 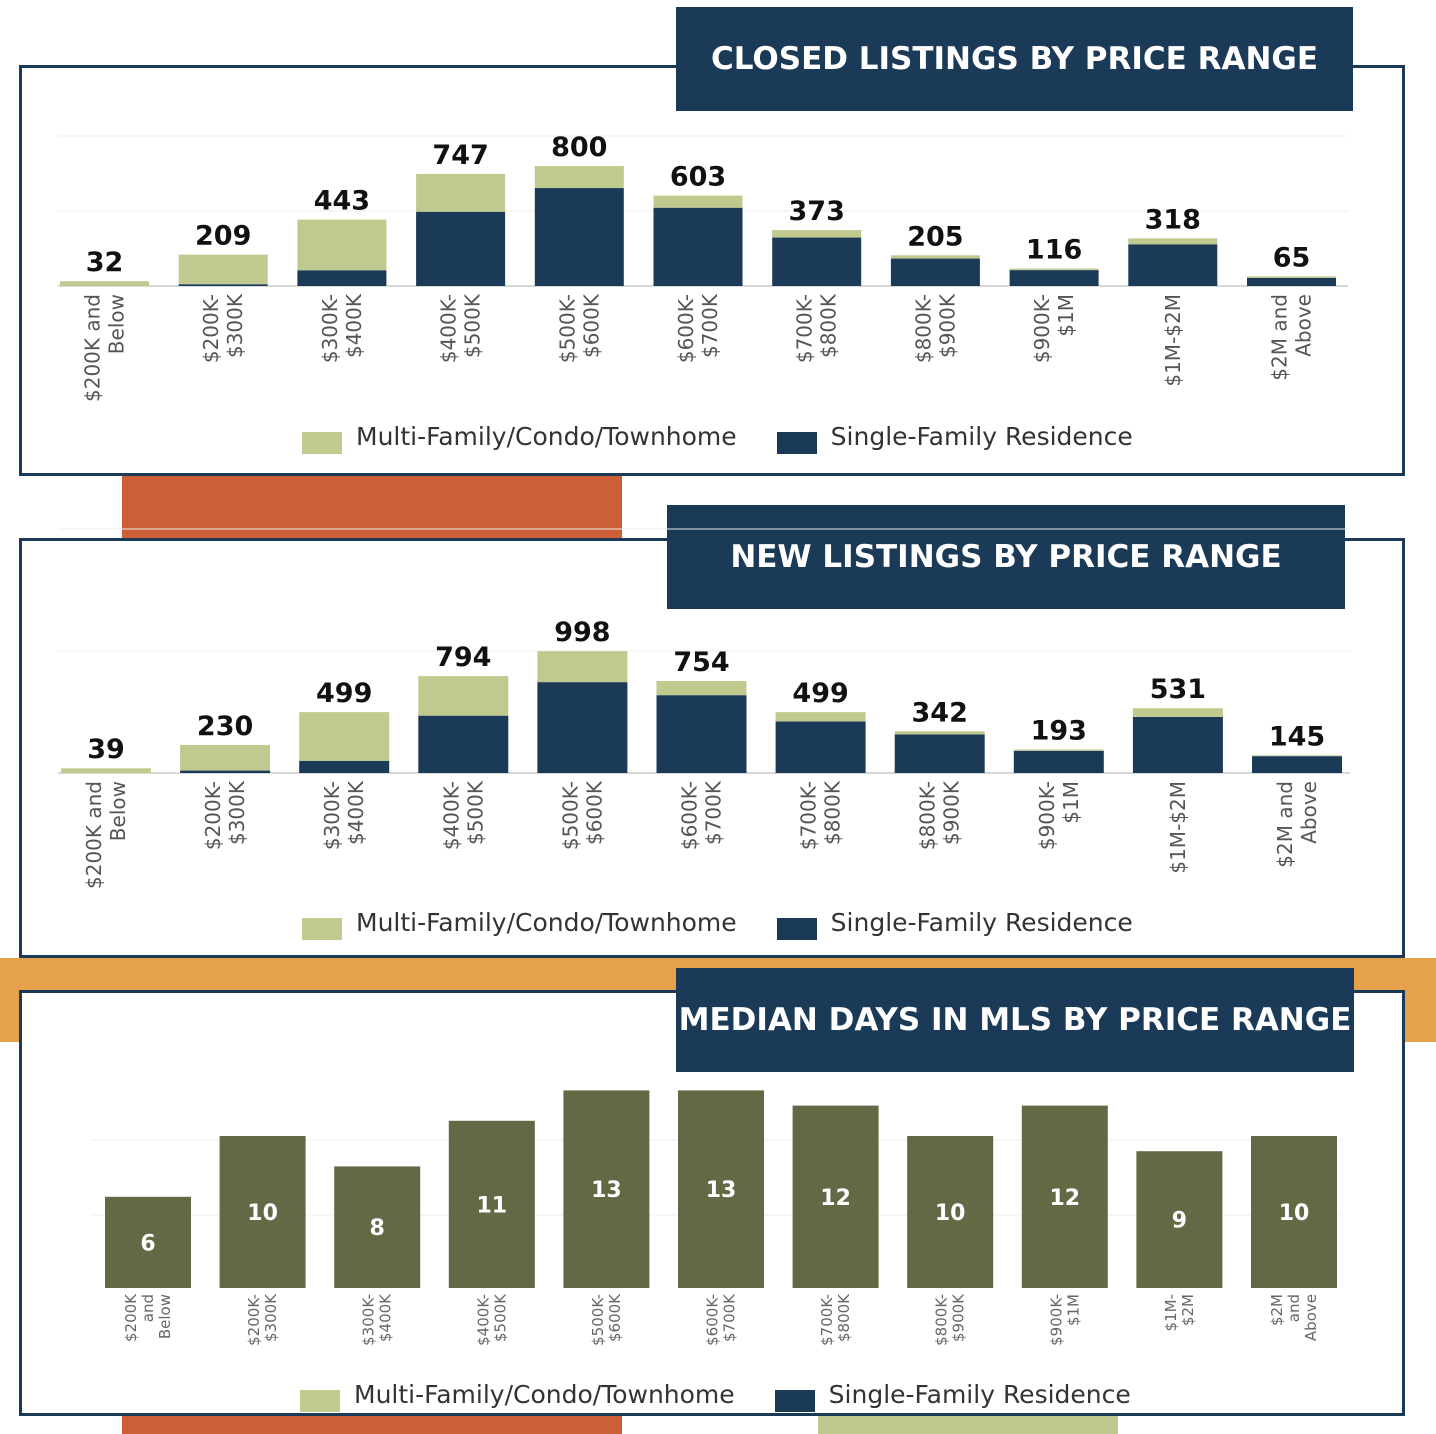 I want to click on bar-single-700k-800k, so click(x=817, y=261).